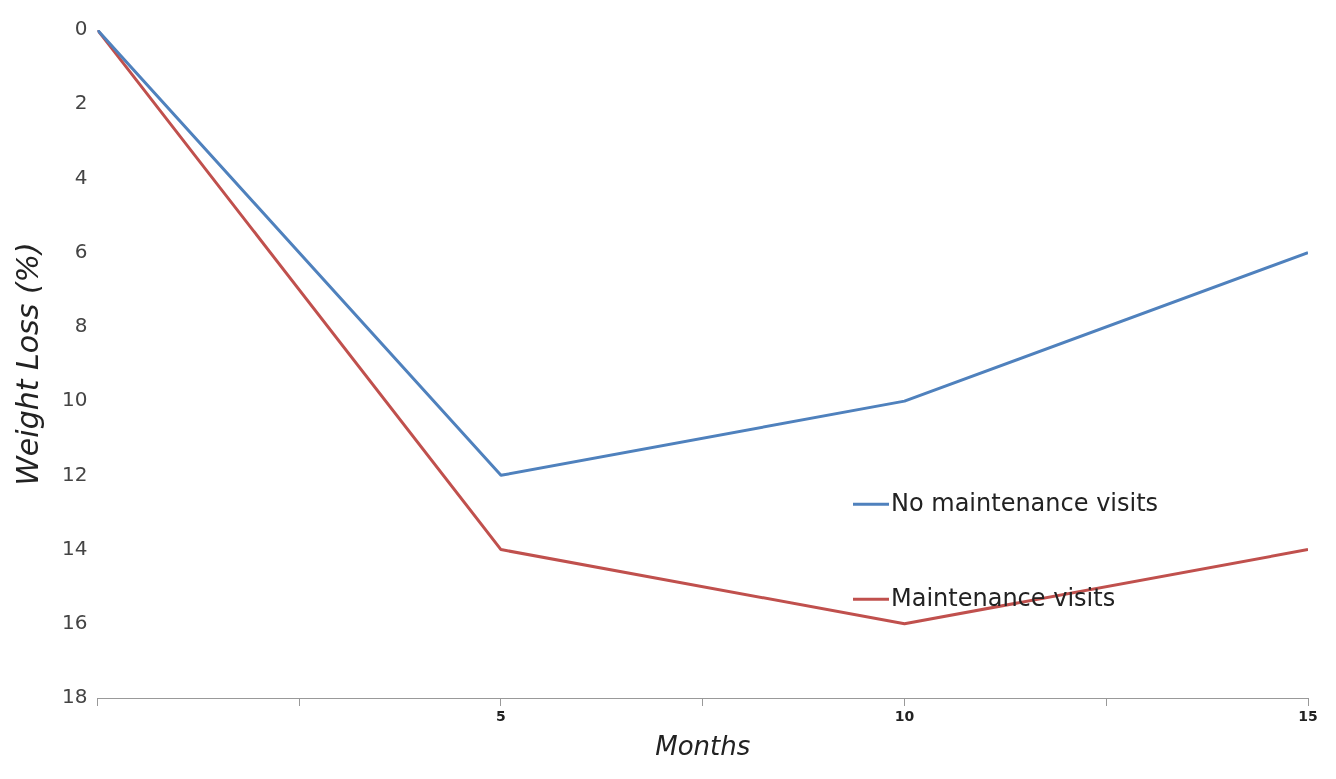  What do you see at coordinates (75, 621) in the screenshot?
I see `y-tick-label: 16` at bounding box center [75, 621].